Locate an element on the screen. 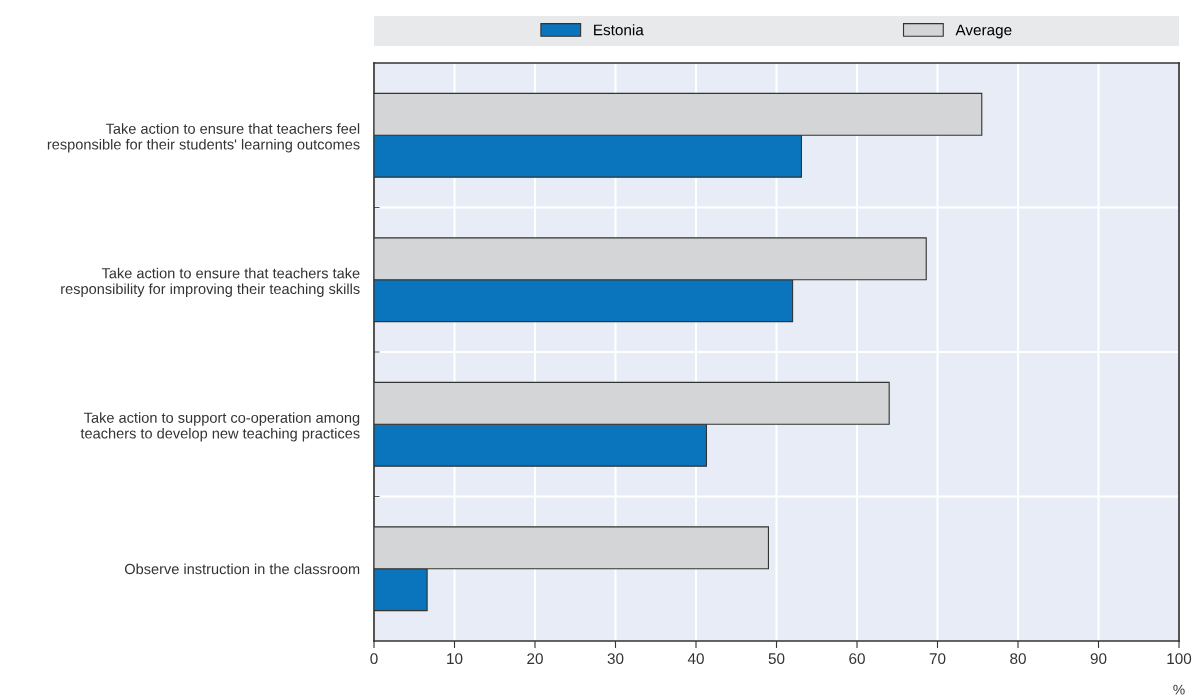 Image resolution: width=1197 pixels, height=698 pixels. x-tick-label: 70 is located at coordinates (937, 659).